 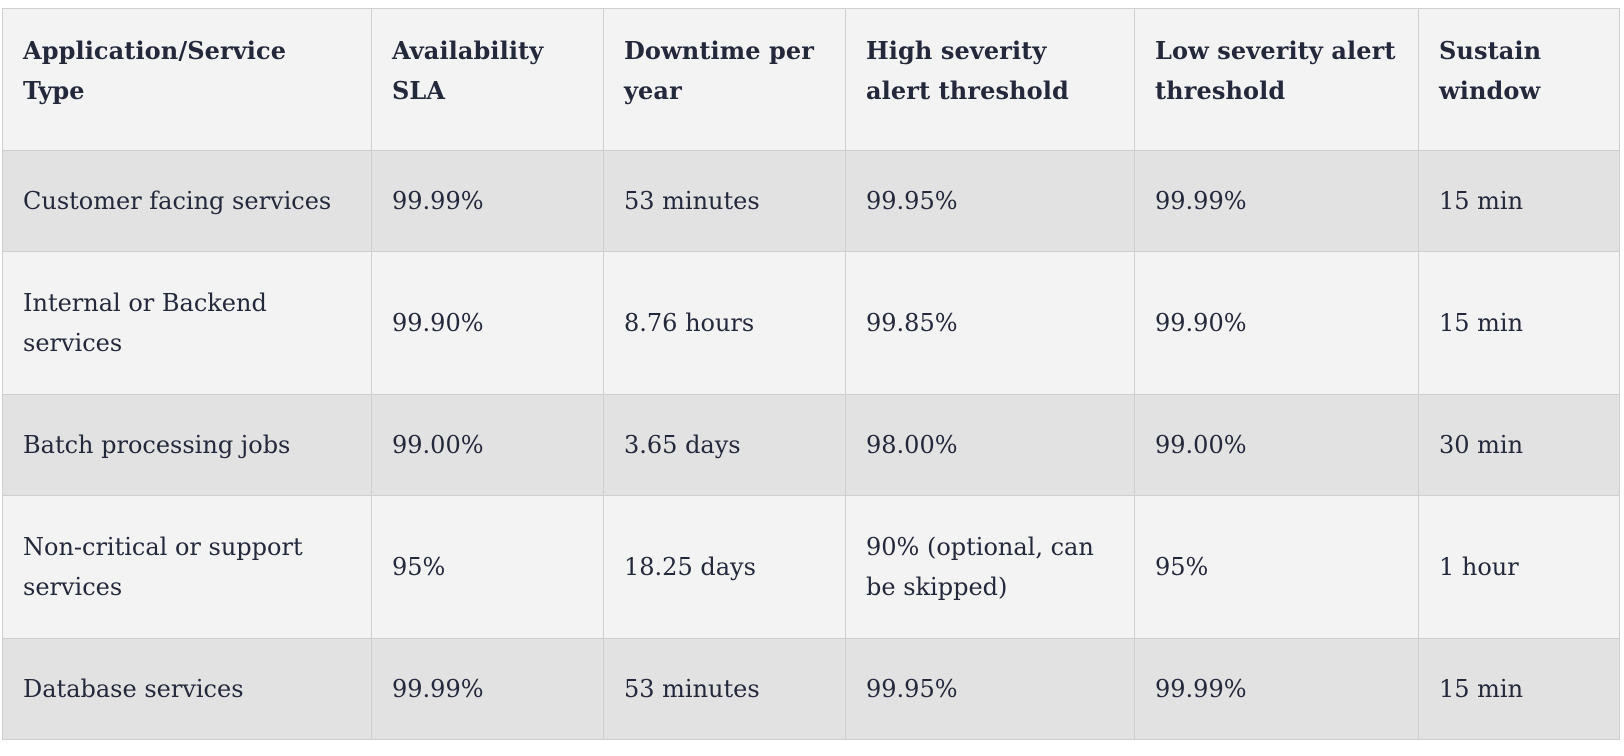 What do you see at coordinates (487, 79) in the screenshot?
I see `header-availability-sla: Availability SLA` at bounding box center [487, 79].